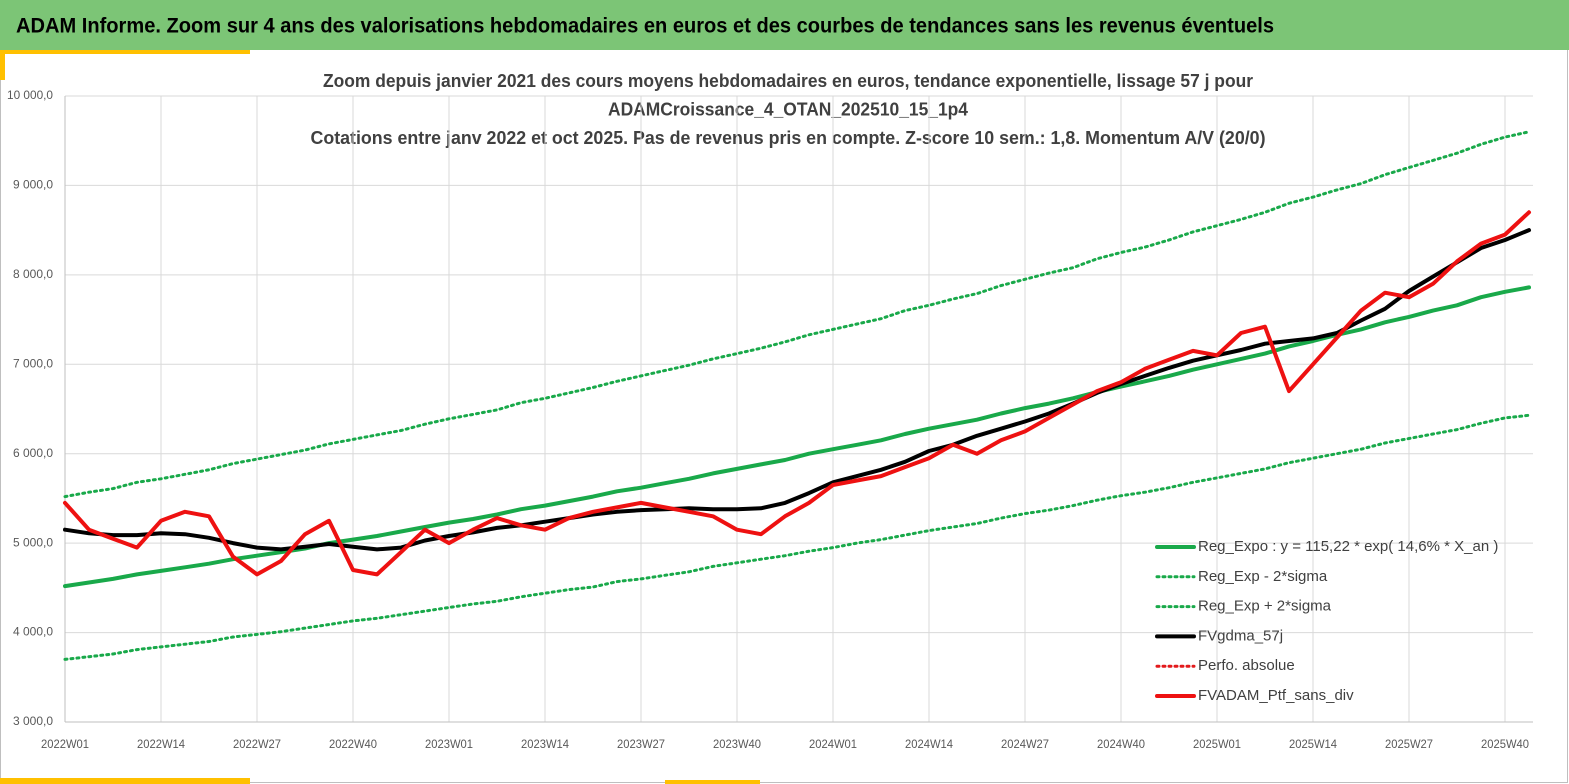 This screenshot has height=784, width=1569. I want to click on legend-label: Reg_Exp - 2*sigma, so click(1263, 576).